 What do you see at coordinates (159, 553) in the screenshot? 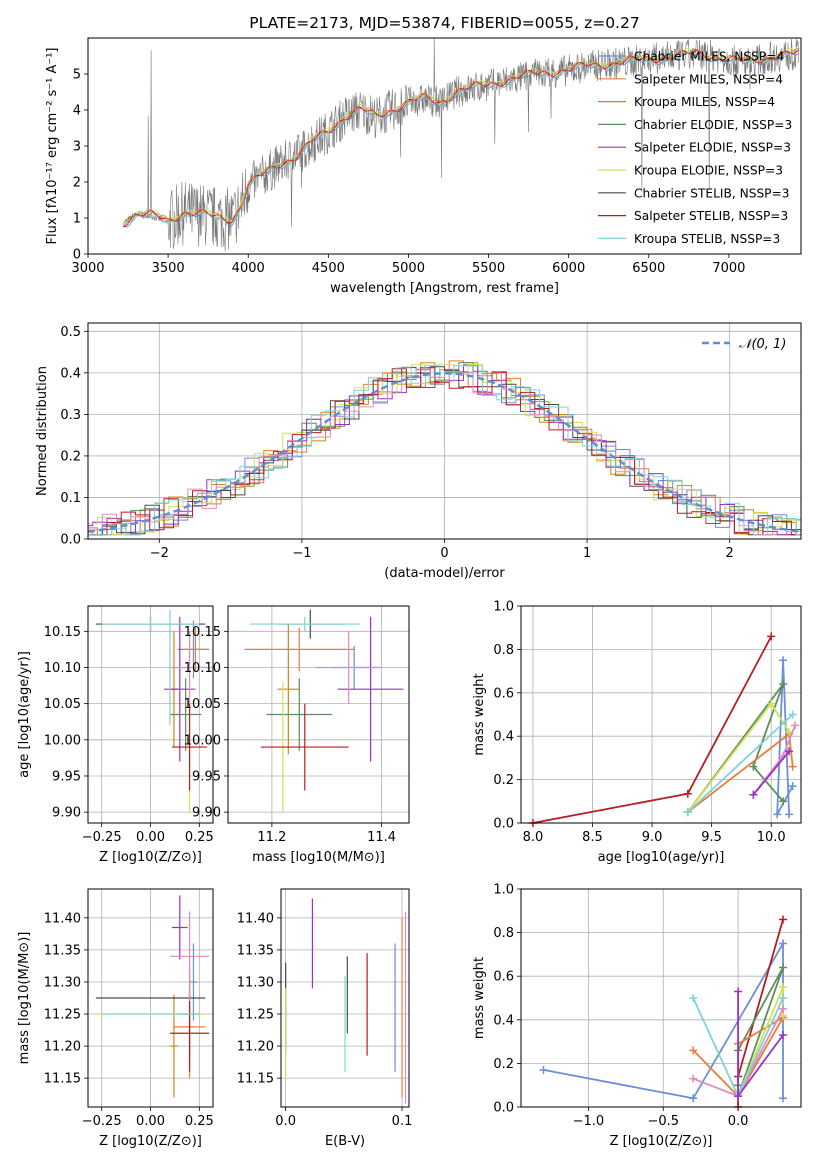
I see `x-tick-label: −2` at bounding box center [159, 553].